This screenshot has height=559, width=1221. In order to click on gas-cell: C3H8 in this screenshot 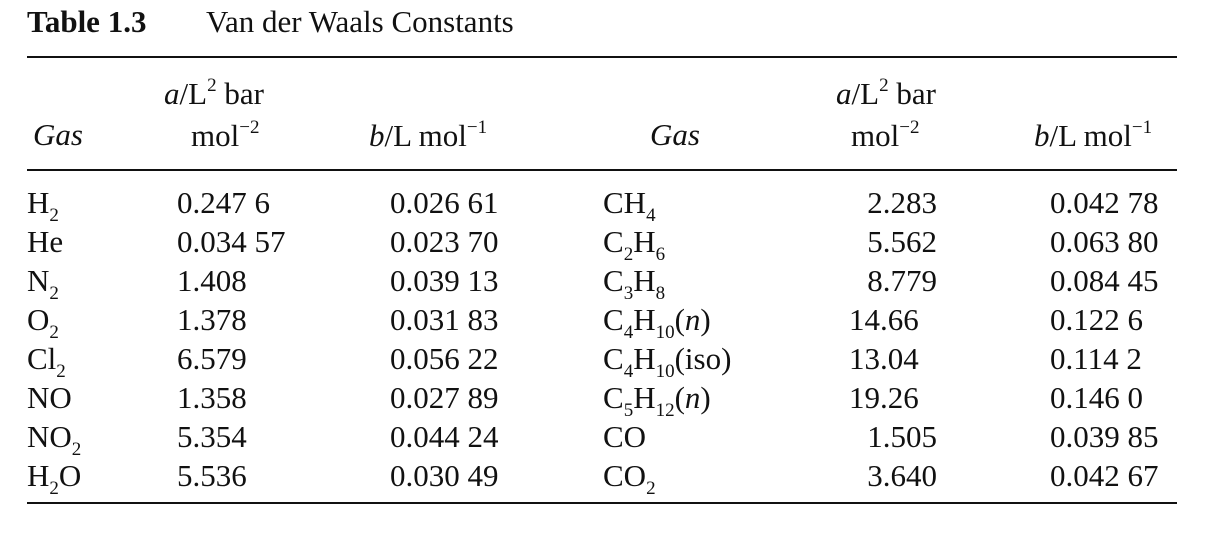, I will do `click(634, 283)`.